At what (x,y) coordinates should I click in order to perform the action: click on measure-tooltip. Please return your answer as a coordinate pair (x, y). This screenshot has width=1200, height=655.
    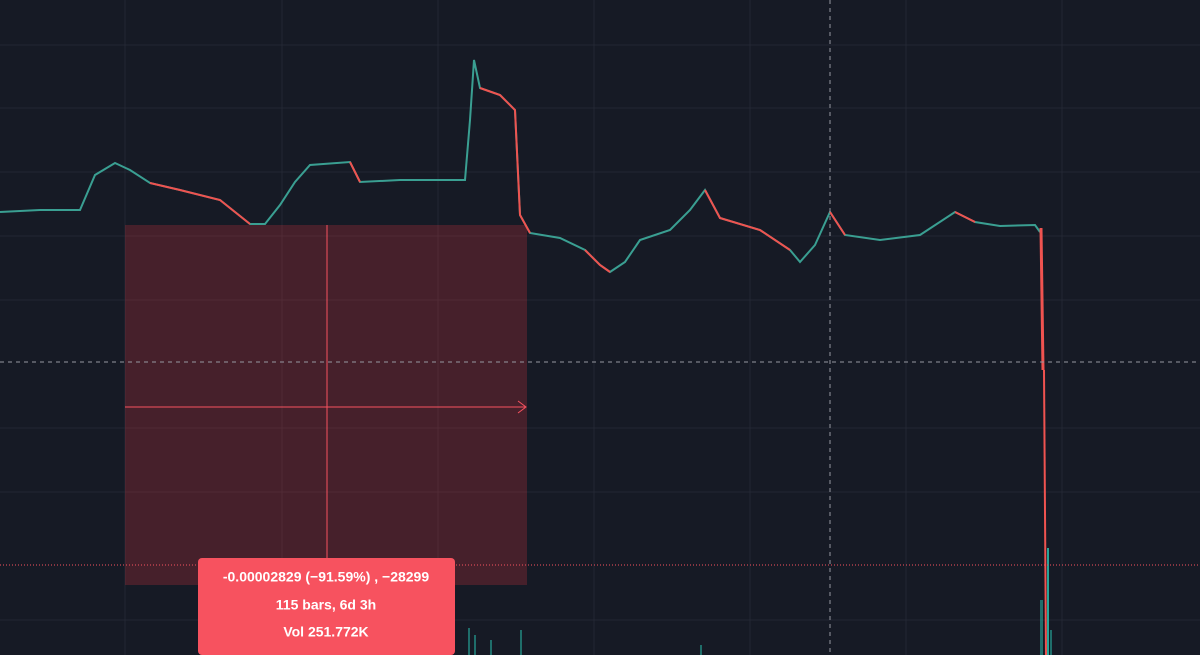
    Looking at the image, I should click on (326, 606).